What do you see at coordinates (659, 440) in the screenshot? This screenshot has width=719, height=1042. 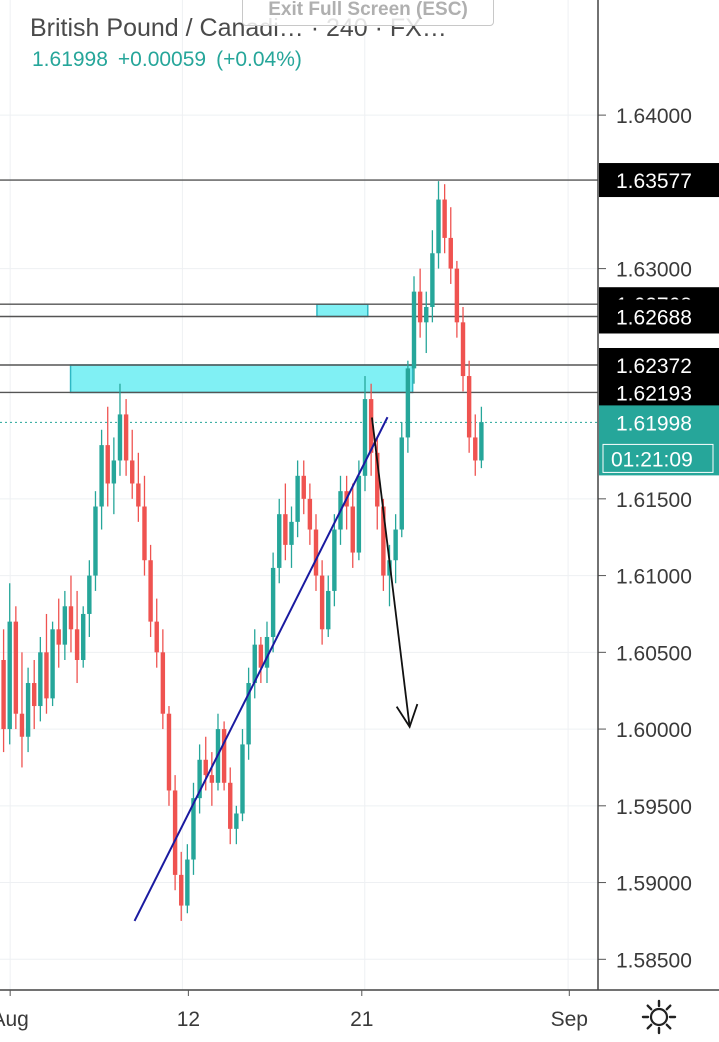 I see `current-price-tag-bg` at bounding box center [659, 440].